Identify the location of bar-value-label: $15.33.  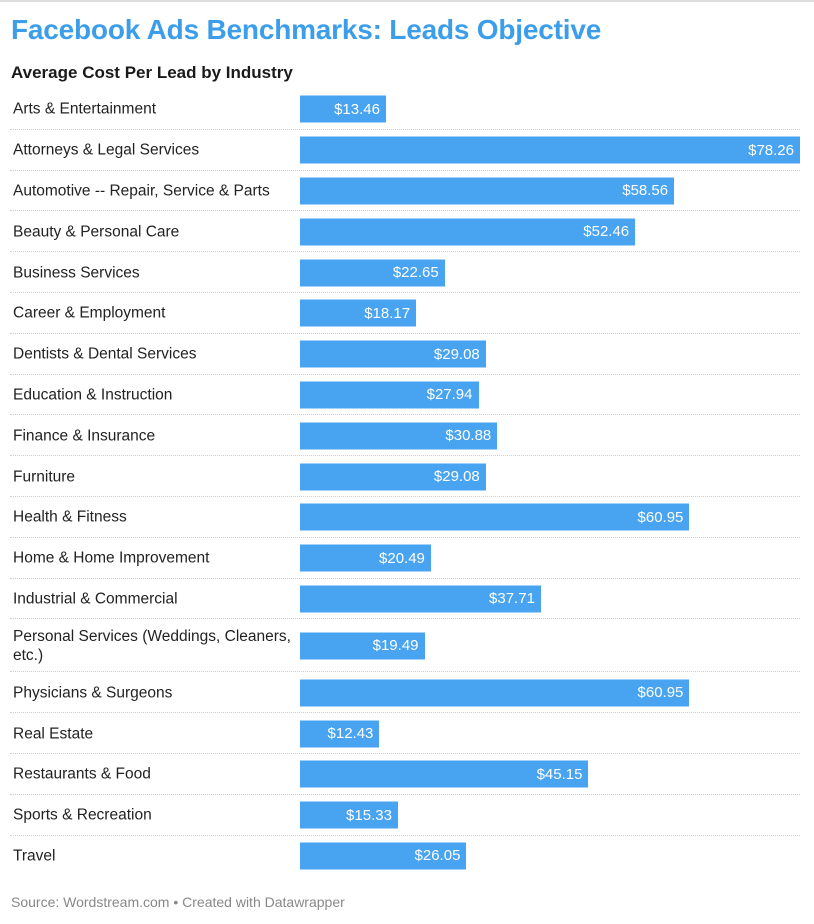
(369, 815).